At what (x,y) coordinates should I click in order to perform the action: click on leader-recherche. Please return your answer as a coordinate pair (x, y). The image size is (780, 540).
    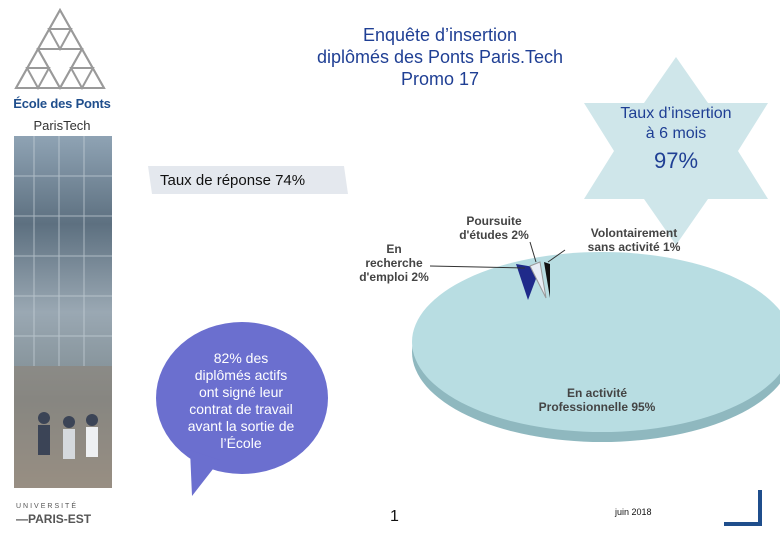
    Looking at the image, I should click on (477, 267).